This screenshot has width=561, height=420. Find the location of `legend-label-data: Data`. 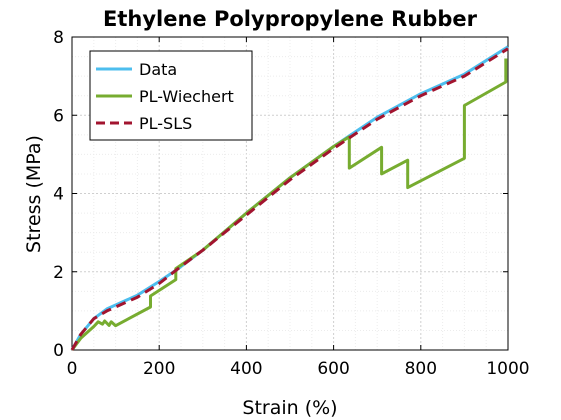

legend-label-data: Data is located at coordinates (158, 69).